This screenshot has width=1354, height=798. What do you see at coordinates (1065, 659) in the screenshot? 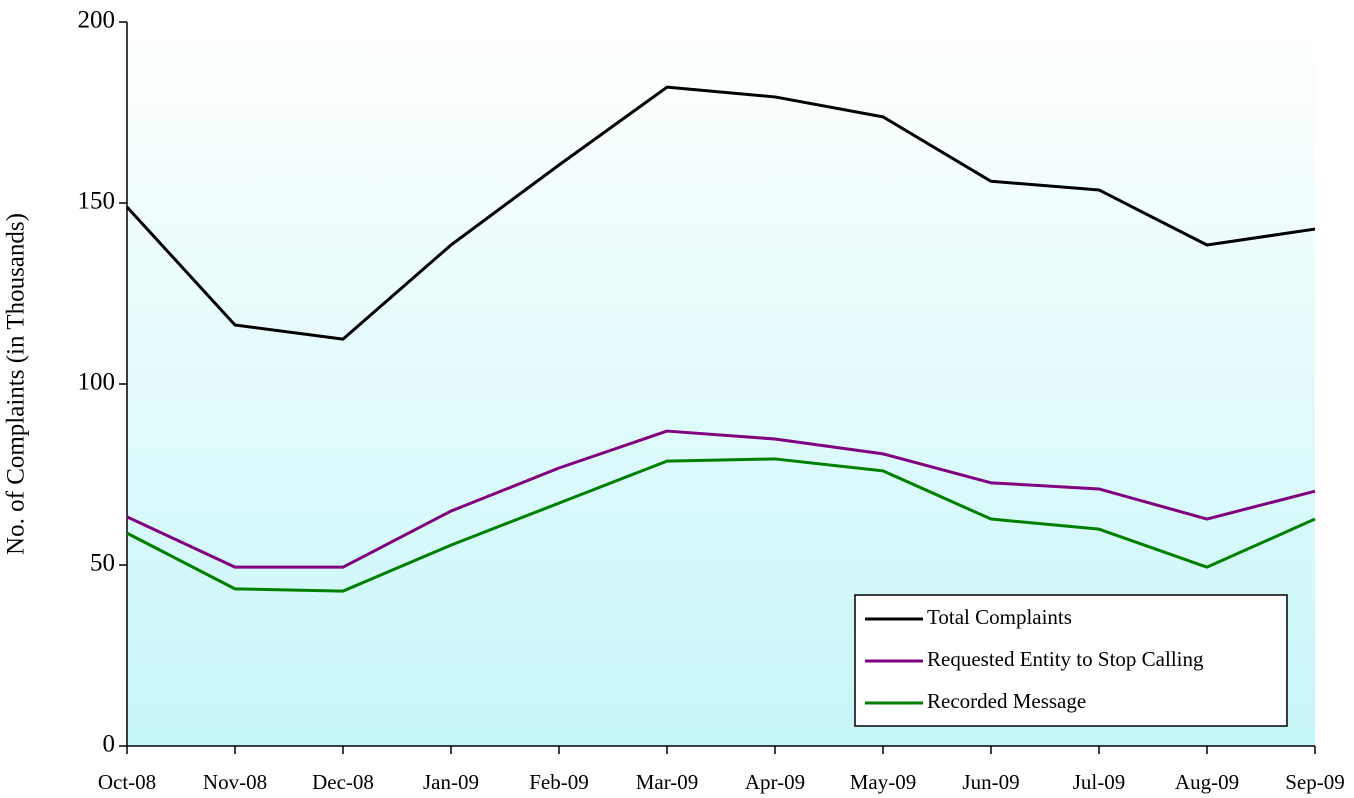
I see `legend-label: Requested Entity to Stop Calling` at bounding box center [1065, 659].